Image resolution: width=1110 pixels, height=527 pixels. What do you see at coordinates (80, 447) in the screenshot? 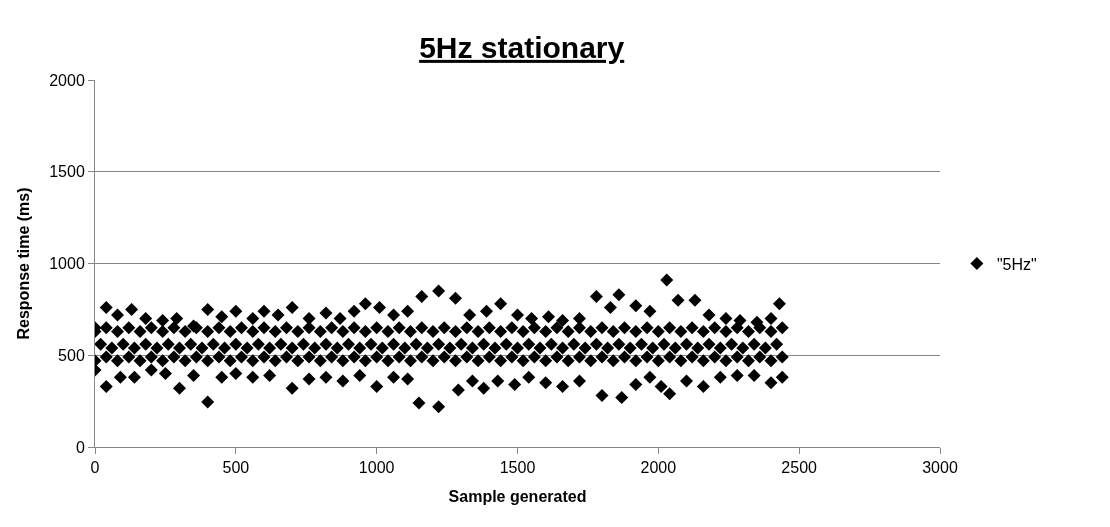
I see `y-tick-label: 0` at bounding box center [80, 447].